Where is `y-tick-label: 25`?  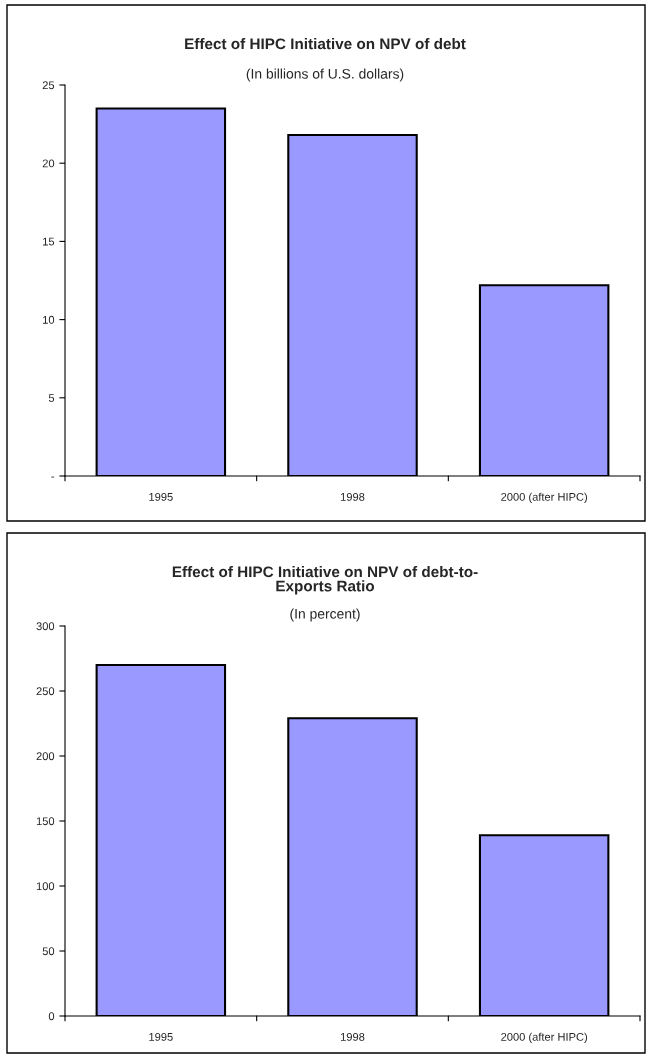
y-tick-label: 25 is located at coordinates (48, 85).